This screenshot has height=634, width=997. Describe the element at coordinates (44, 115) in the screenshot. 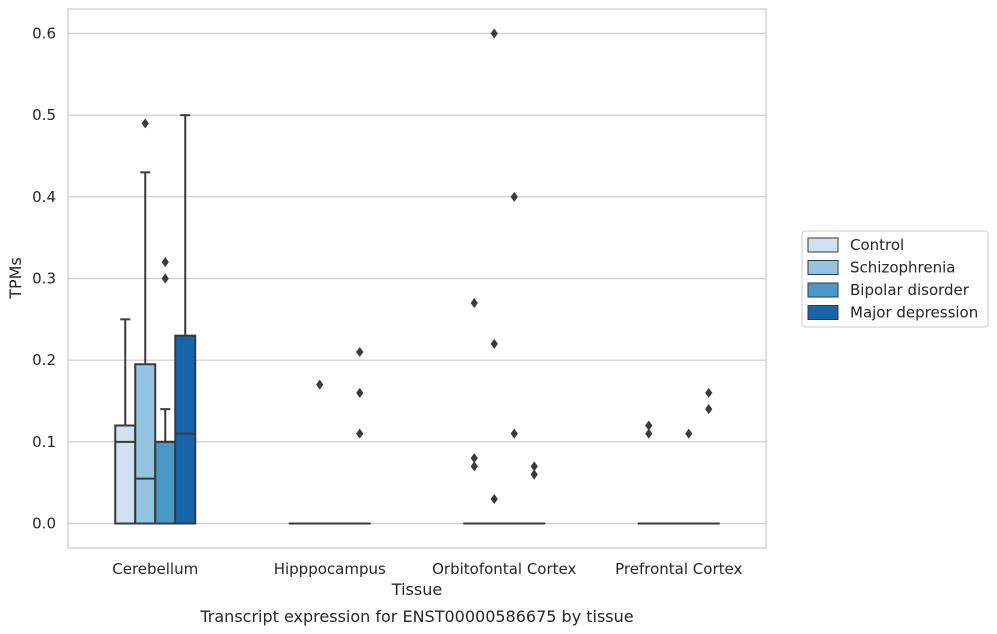

I see `y-tick-label: 0.5` at that location.